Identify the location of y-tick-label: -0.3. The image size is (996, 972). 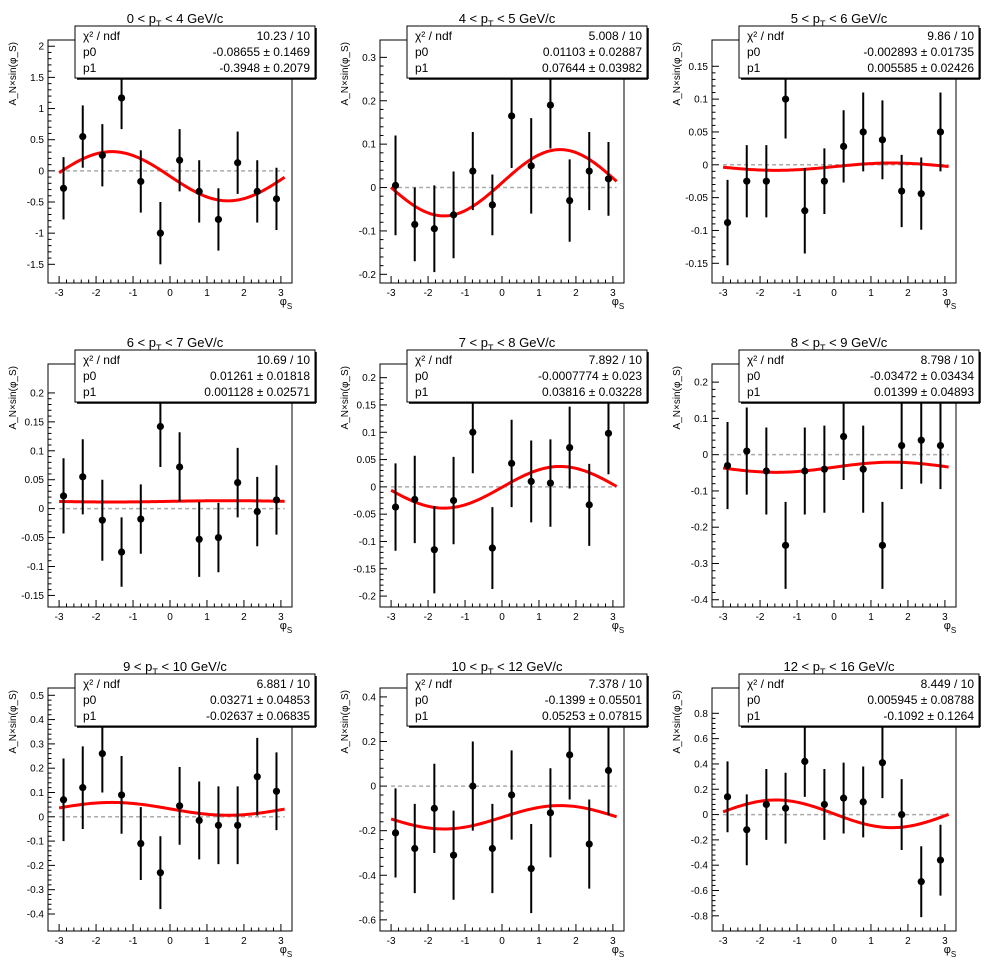
(700, 564).